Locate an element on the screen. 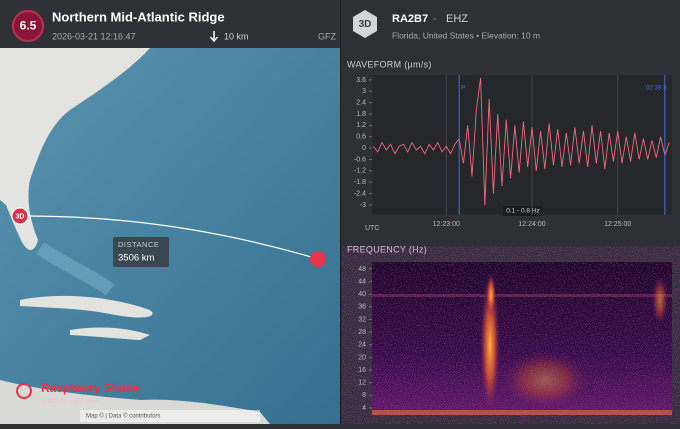 This screenshot has height=429, width=680. plot-area is located at coordinates (522, 145).